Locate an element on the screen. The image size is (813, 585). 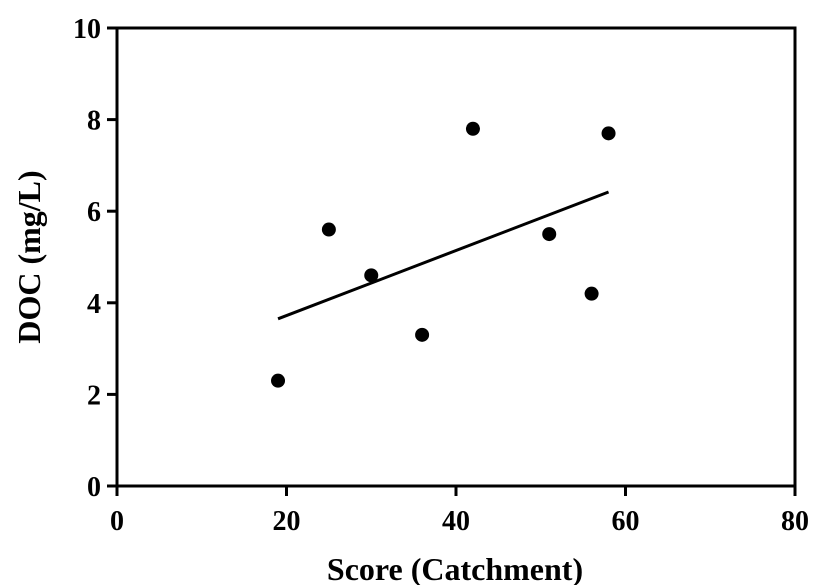
x-tick-label: 60 is located at coordinates (626, 521).